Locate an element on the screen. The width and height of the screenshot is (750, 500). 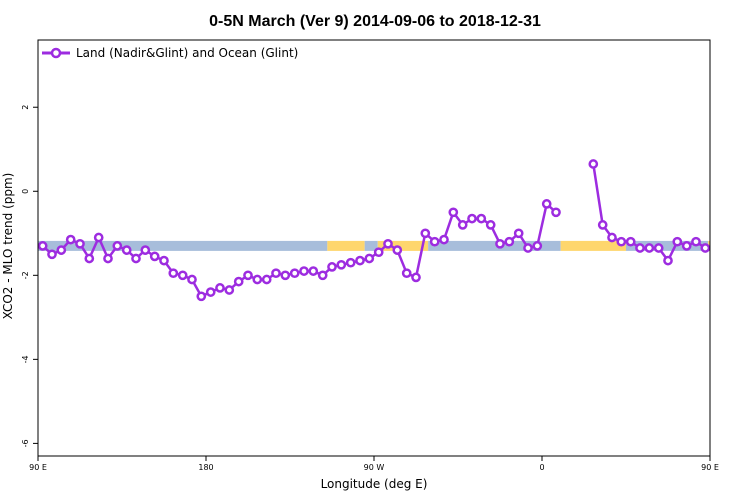
y-tick-label: -4 is located at coordinates (25, 359).